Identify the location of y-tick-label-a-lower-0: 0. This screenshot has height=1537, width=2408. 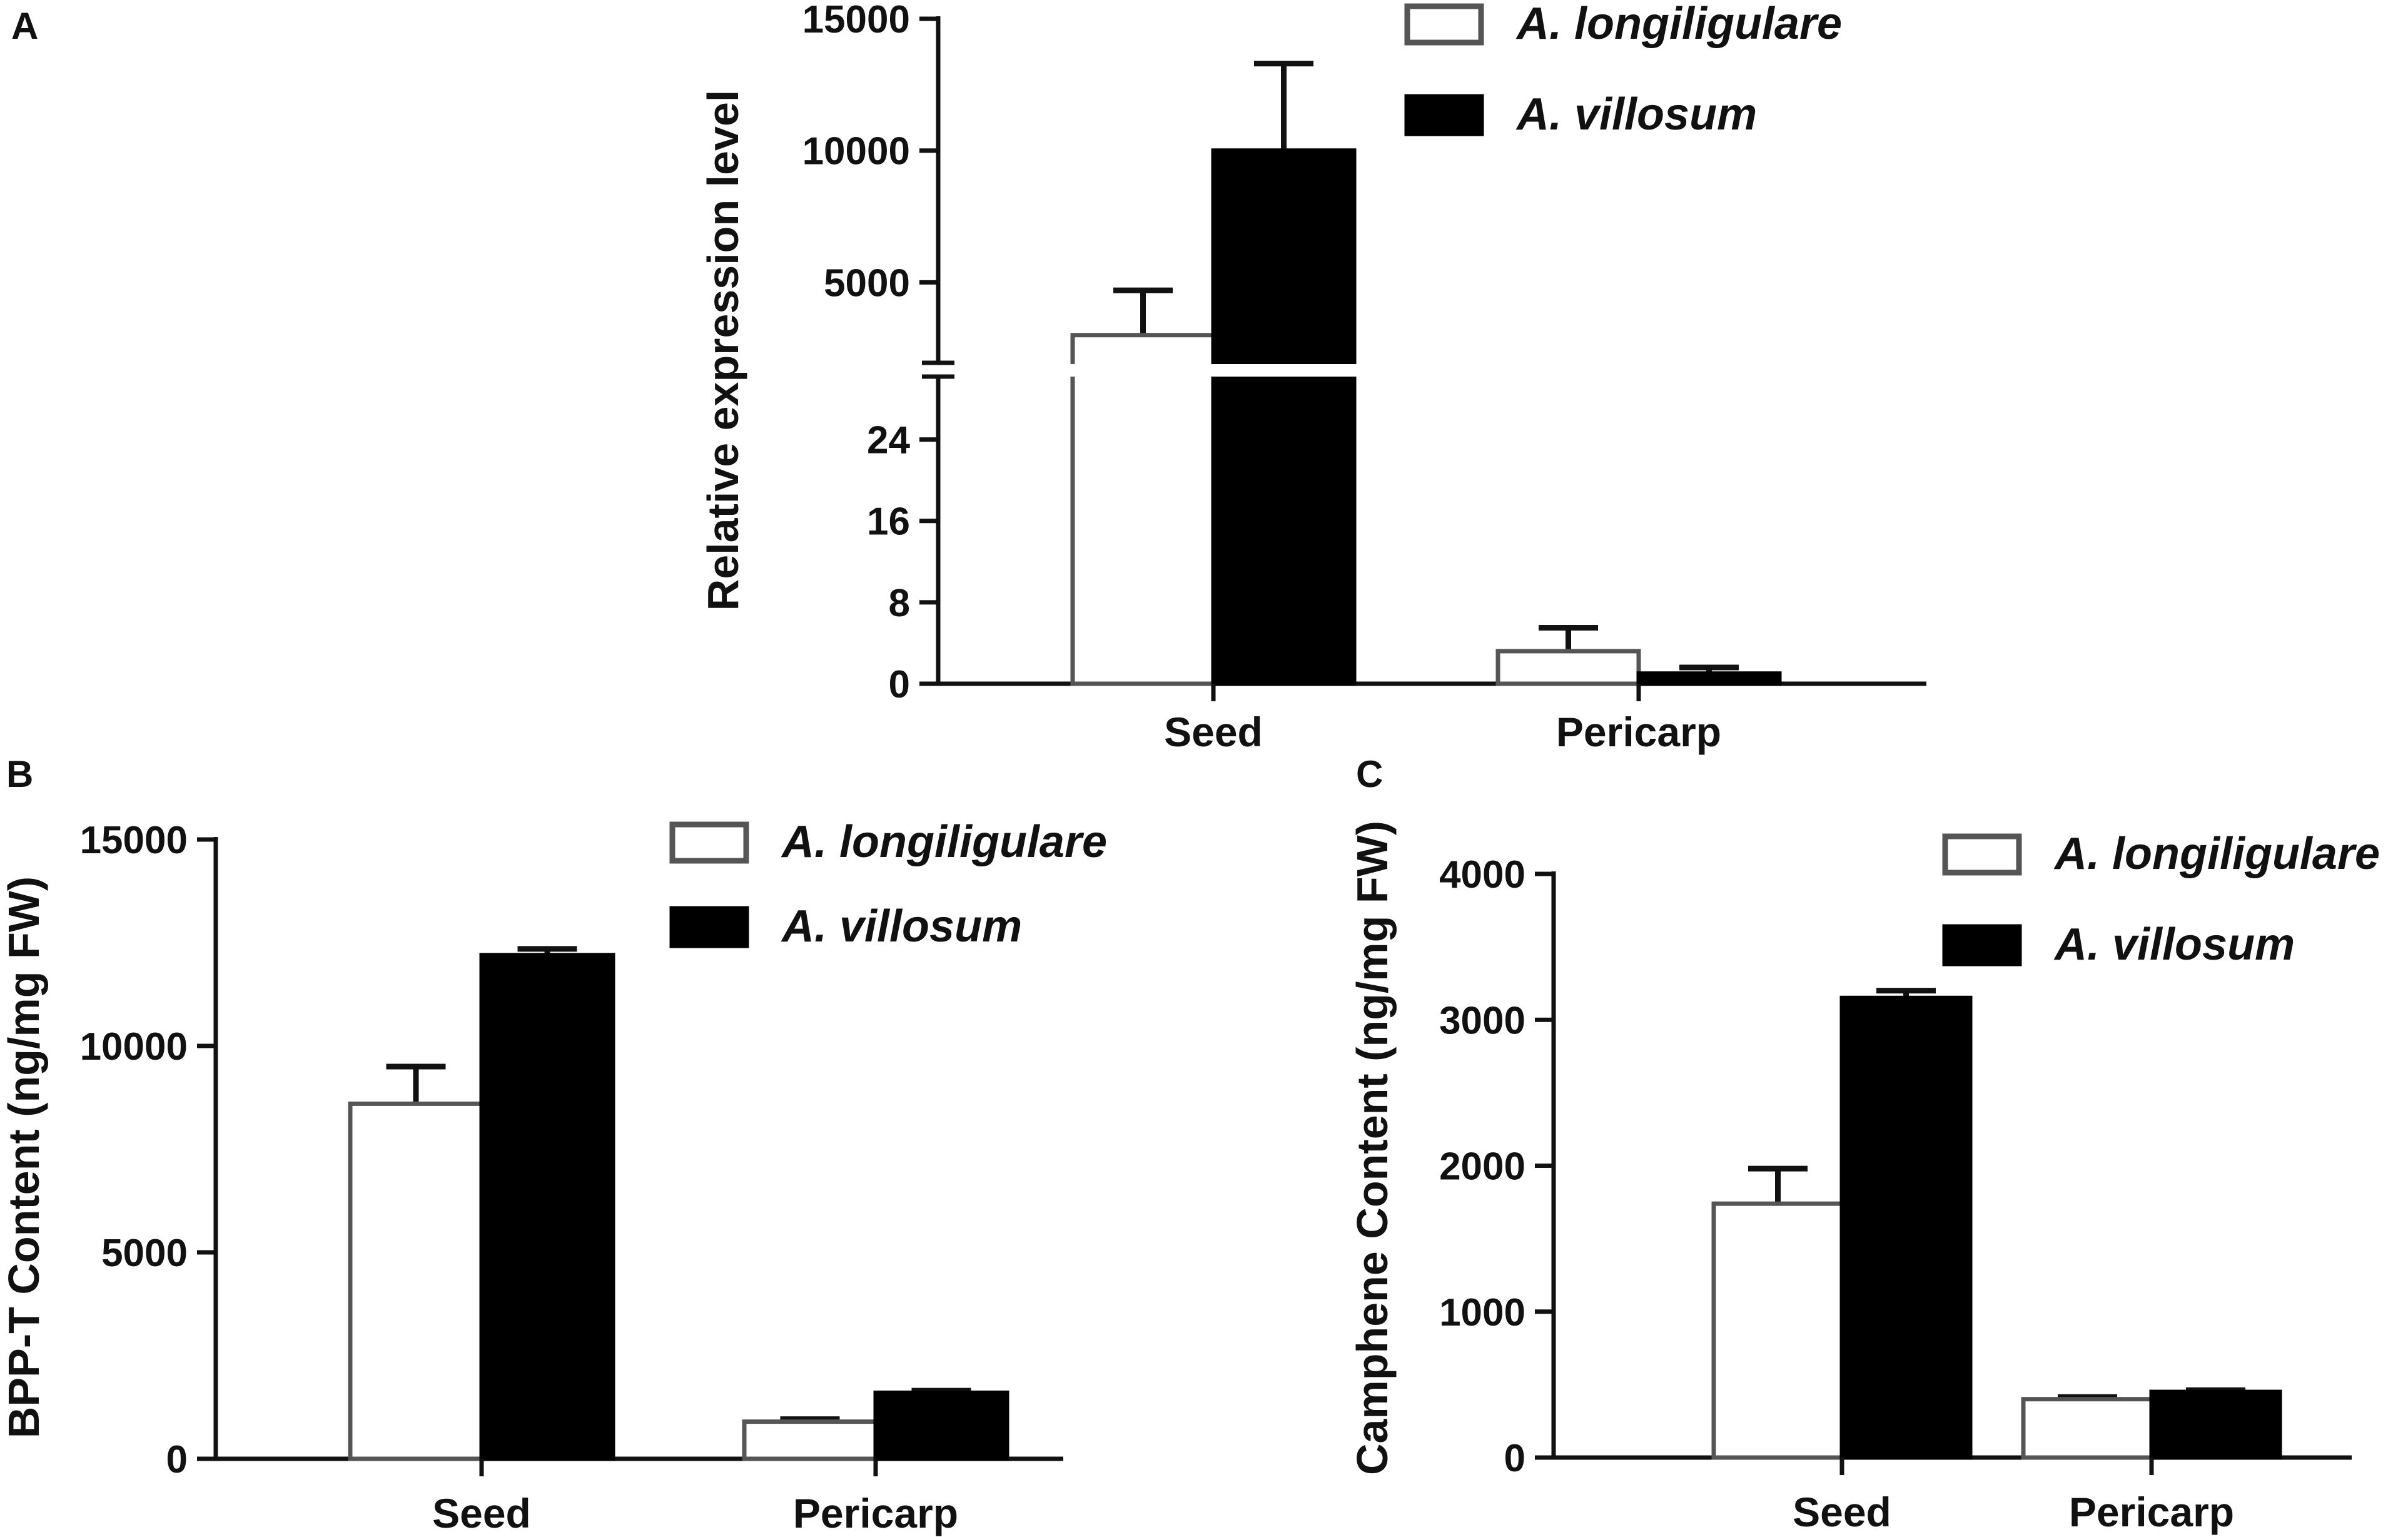
(899, 684).